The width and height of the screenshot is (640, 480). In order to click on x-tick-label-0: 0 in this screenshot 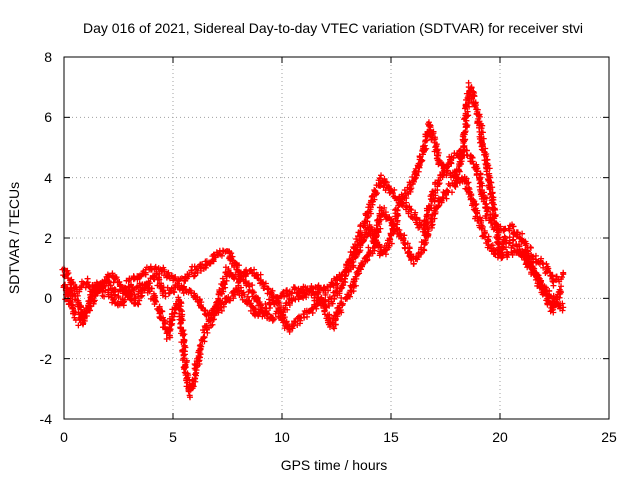, I will do `click(64, 437)`.